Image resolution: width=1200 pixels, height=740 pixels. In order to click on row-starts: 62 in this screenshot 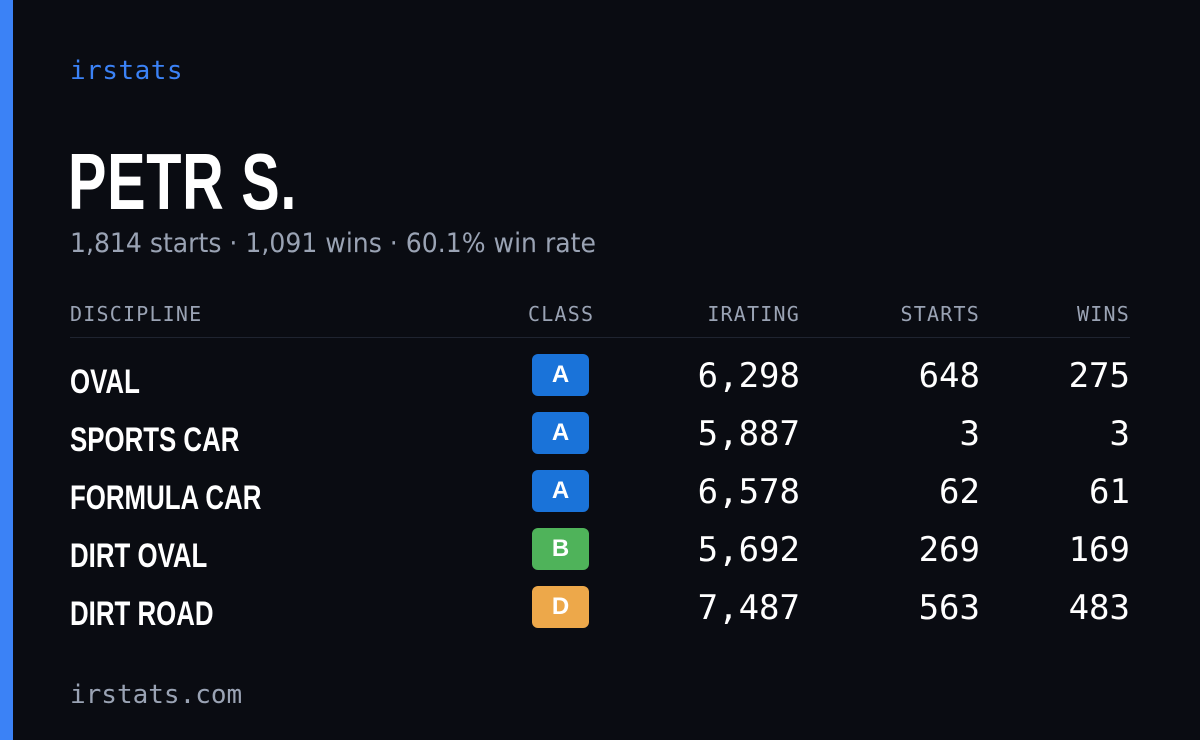, I will do `click(959, 492)`.